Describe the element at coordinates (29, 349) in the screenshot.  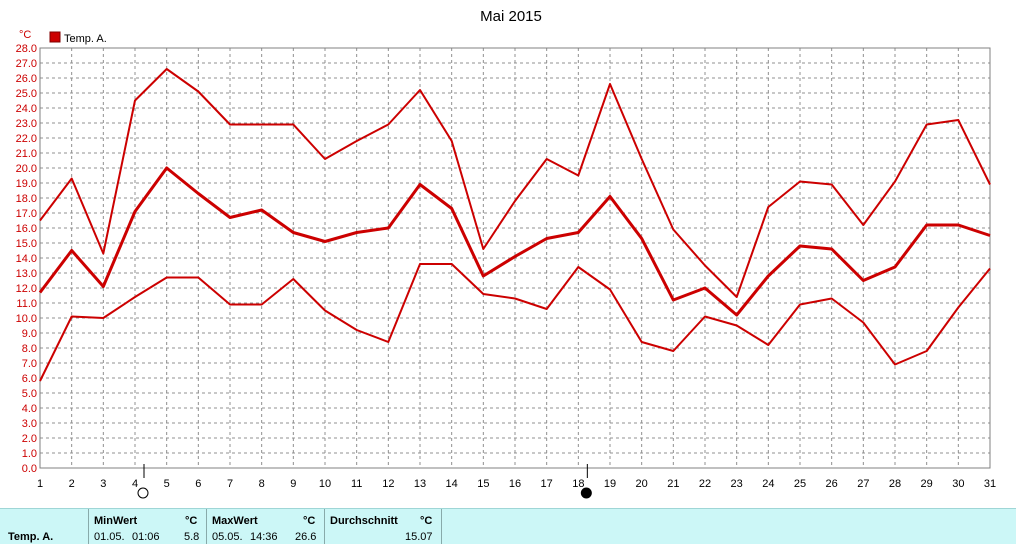
I see `y-tick-label: 8.0` at that location.